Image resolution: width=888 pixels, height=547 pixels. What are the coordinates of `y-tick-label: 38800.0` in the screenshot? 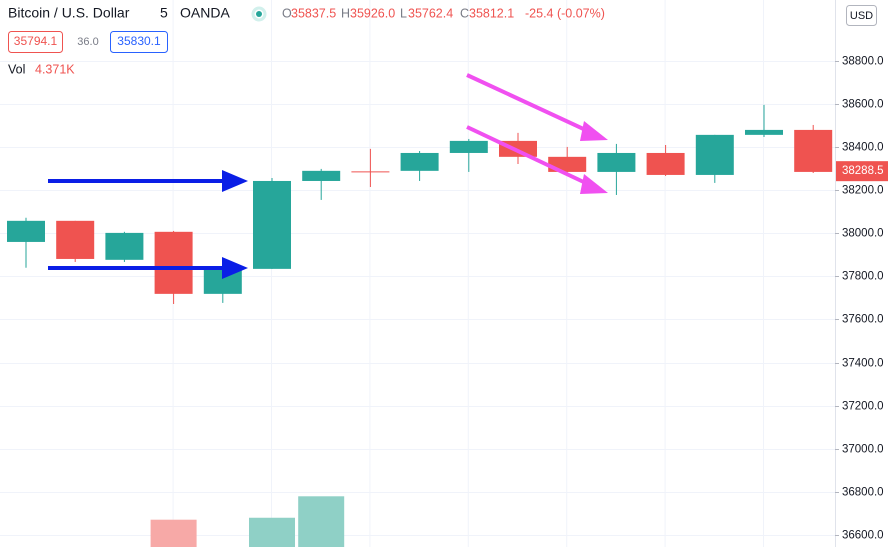 It's located at (863, 62).